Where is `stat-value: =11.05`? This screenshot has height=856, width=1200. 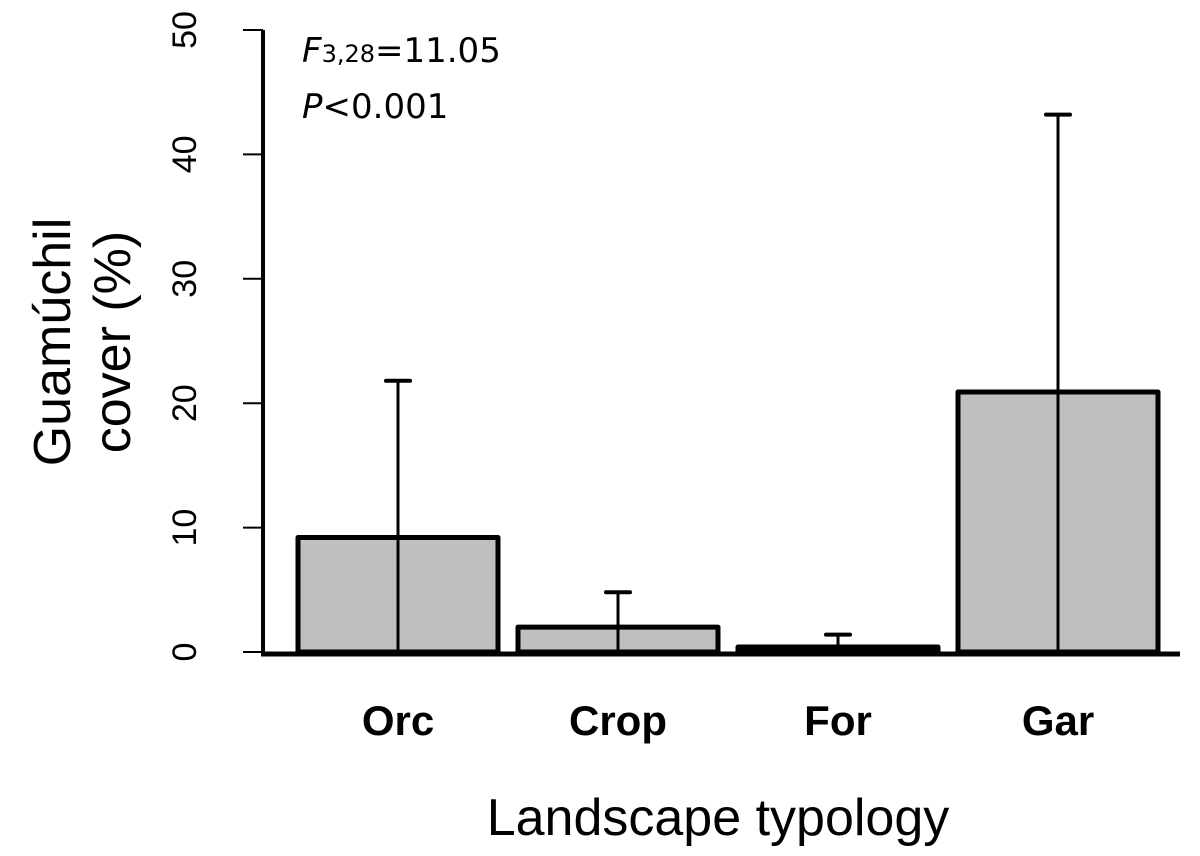
stat-value: =11.05 is located at coordinates (438, 51).